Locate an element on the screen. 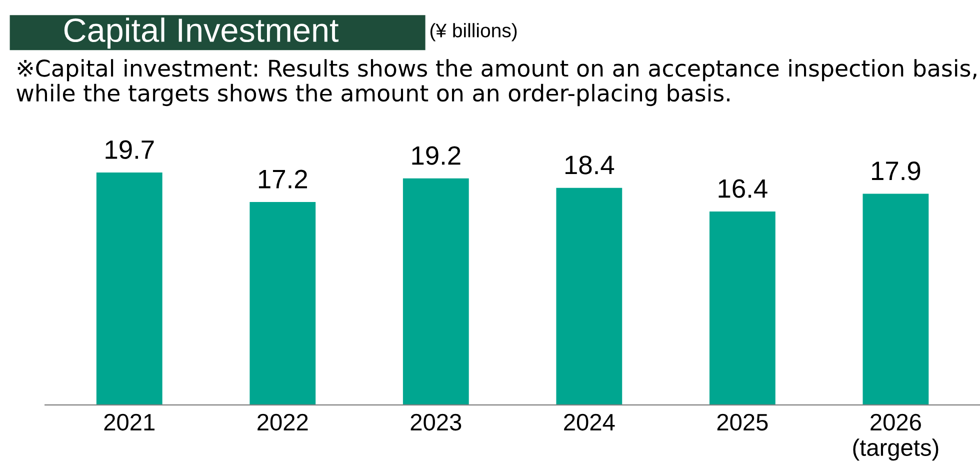  data-label: 19.2 is located at coordinates (436, 155).